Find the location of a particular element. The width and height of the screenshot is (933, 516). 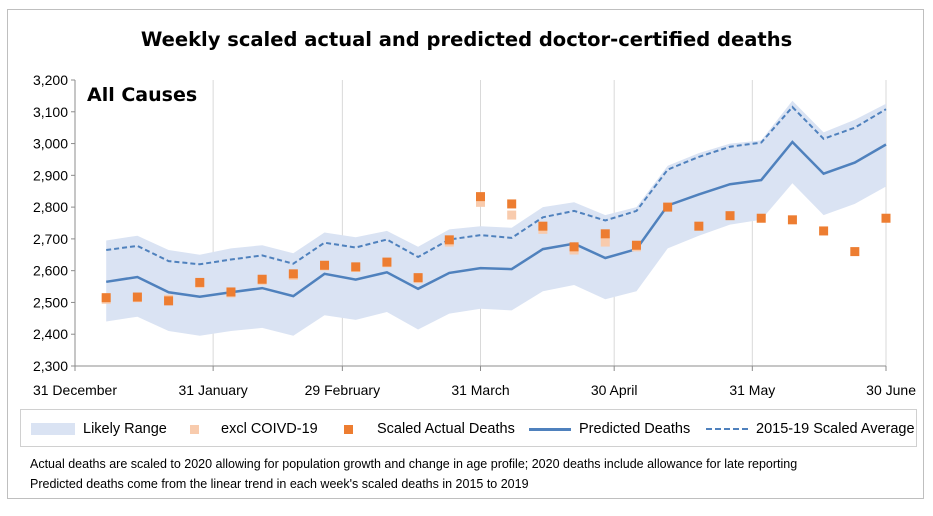

y-tick-label: 2,400 is located at coordinates (50, 334).